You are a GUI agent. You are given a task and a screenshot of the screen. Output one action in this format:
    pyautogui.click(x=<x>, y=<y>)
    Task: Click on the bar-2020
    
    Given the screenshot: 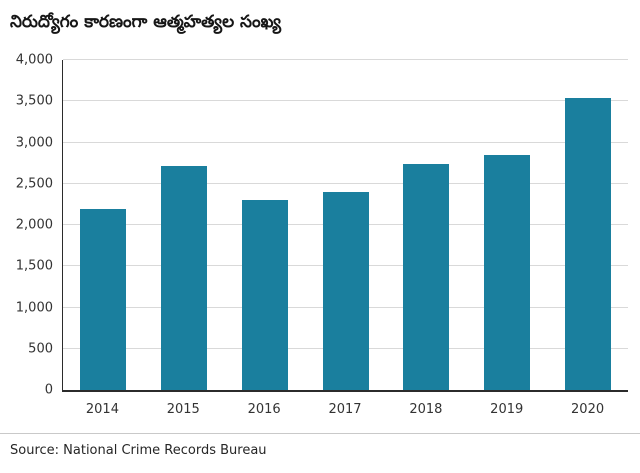 What is the action you would take?
    pyautogui.click(x=587, y=243)
    